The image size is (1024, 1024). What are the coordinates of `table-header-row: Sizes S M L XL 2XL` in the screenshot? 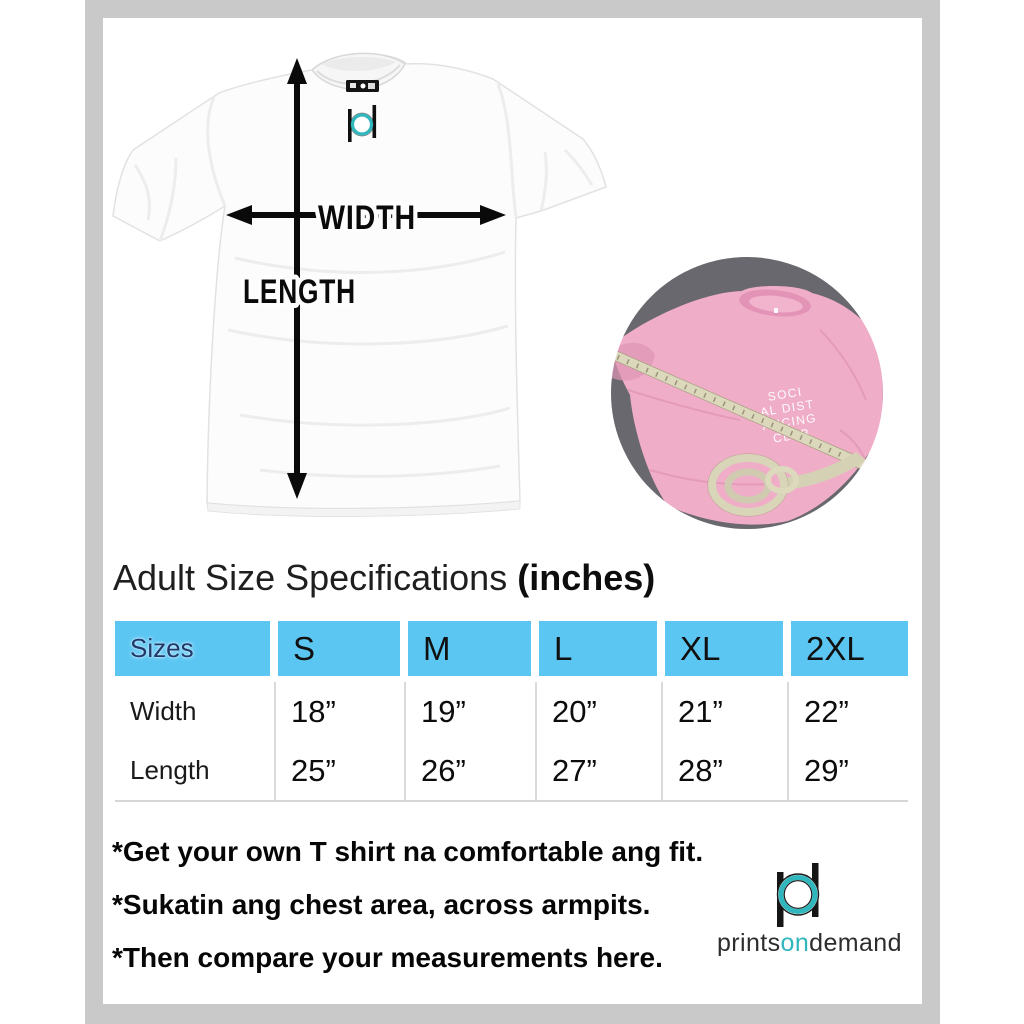 It's located at (511, 648).